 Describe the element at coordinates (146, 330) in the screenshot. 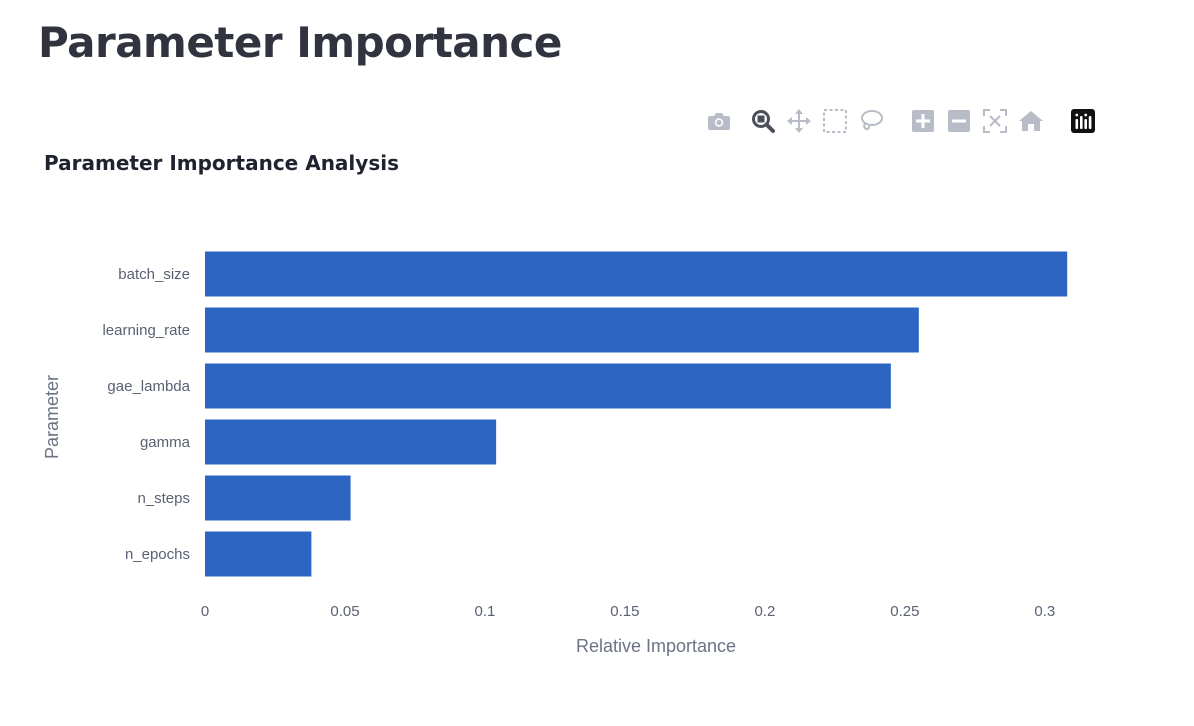

I see `y-tick-label: learning_rate` at that location.